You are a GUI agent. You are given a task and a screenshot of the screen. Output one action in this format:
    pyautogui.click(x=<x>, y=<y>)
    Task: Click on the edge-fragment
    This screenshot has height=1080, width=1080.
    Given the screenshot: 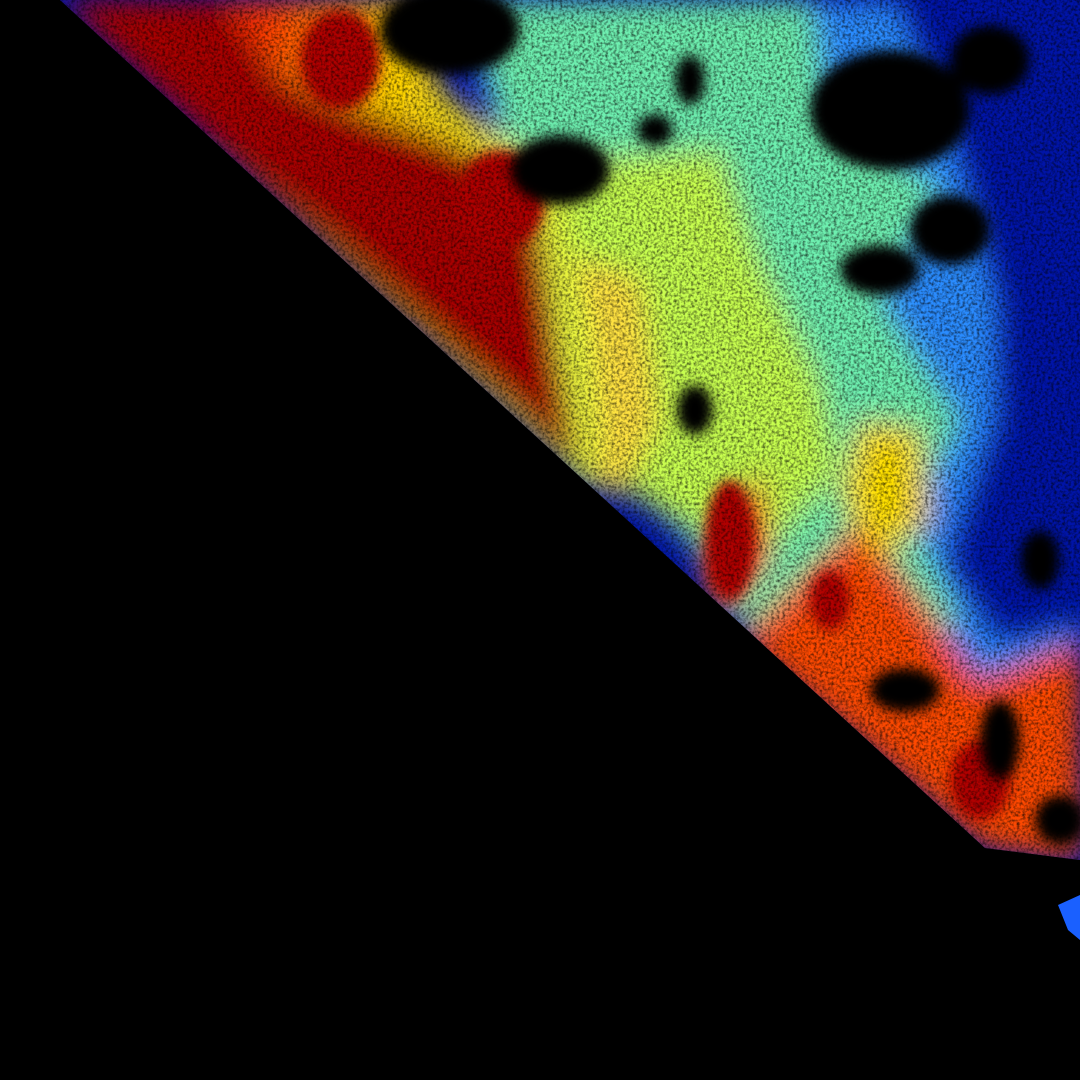 What is the action you would take?
    pyautogui.click(x=1069, y=917)
    